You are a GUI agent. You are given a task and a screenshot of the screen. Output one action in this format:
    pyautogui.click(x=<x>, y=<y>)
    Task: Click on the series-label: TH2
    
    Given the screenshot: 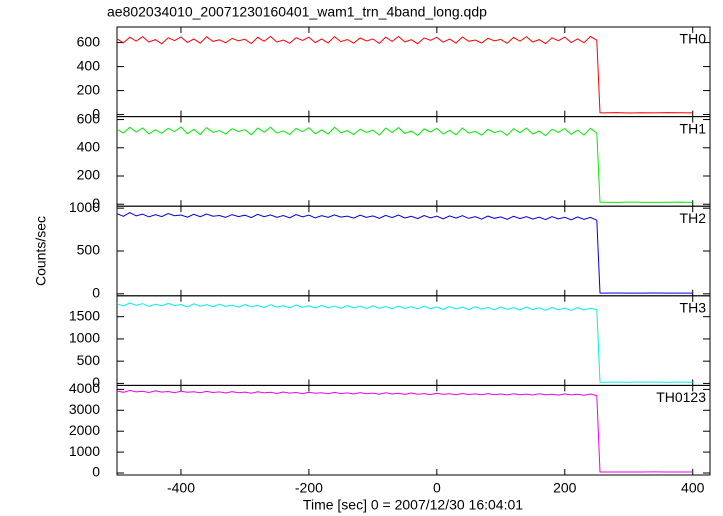 What is the action you would take?
    pyautogui.click(x=693, y=218)
    